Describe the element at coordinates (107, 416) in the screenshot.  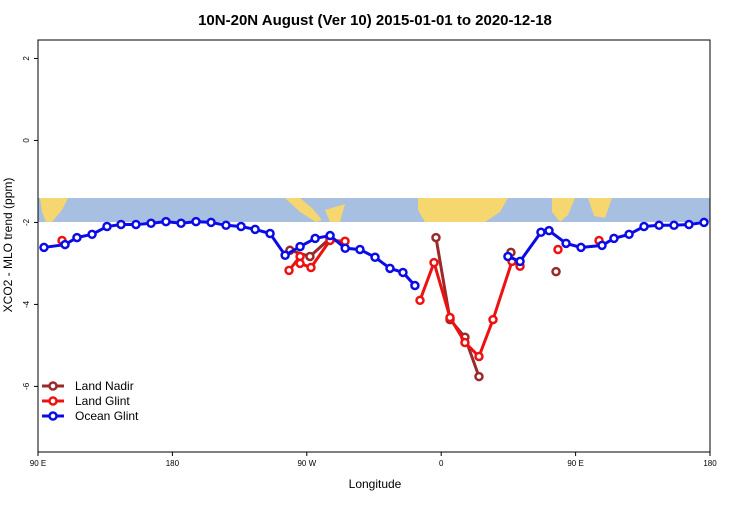
I see `legend-label: Ocean Glint` at that location.